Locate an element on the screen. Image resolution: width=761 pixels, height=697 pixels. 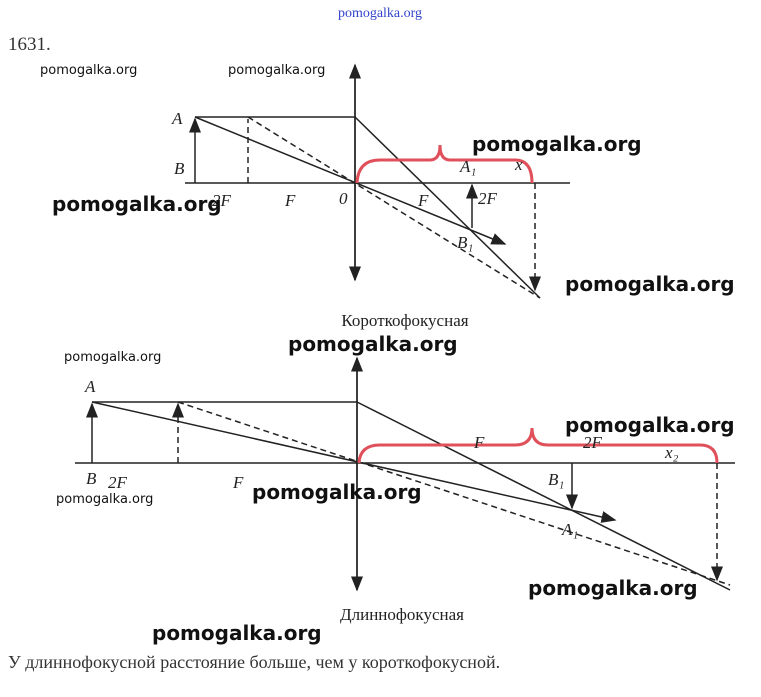
caption: Длиннофокусная is located at coordinates (402, 614).